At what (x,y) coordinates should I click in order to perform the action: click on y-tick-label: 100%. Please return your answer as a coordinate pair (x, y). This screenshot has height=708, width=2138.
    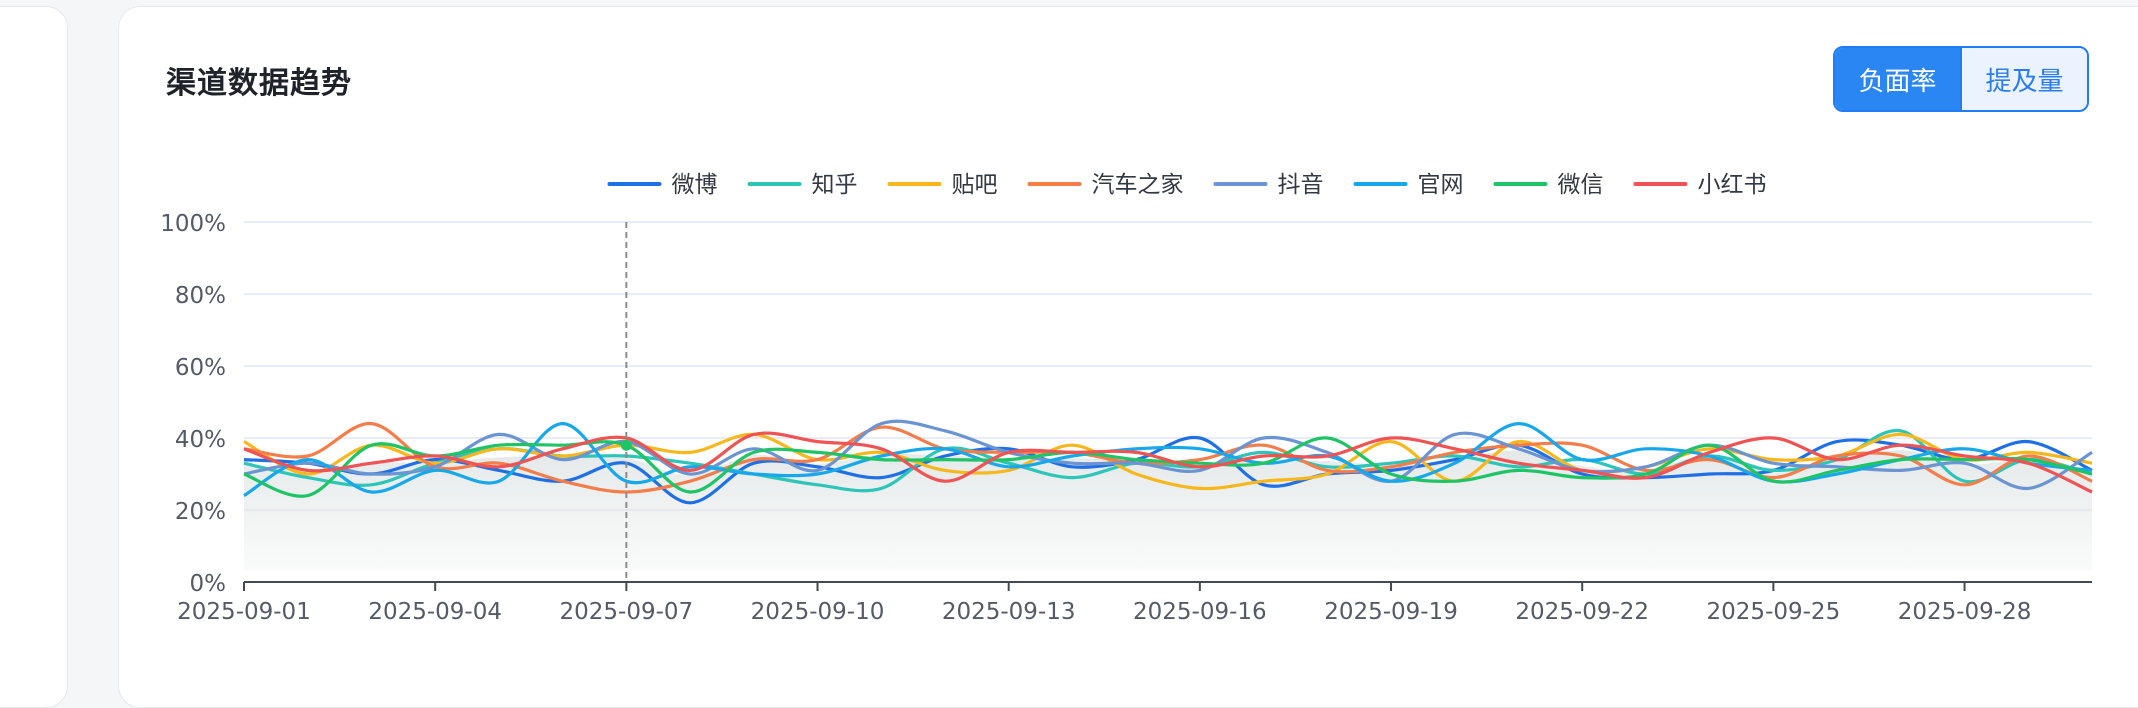
    Looking at the image, I should click on (193, 224).